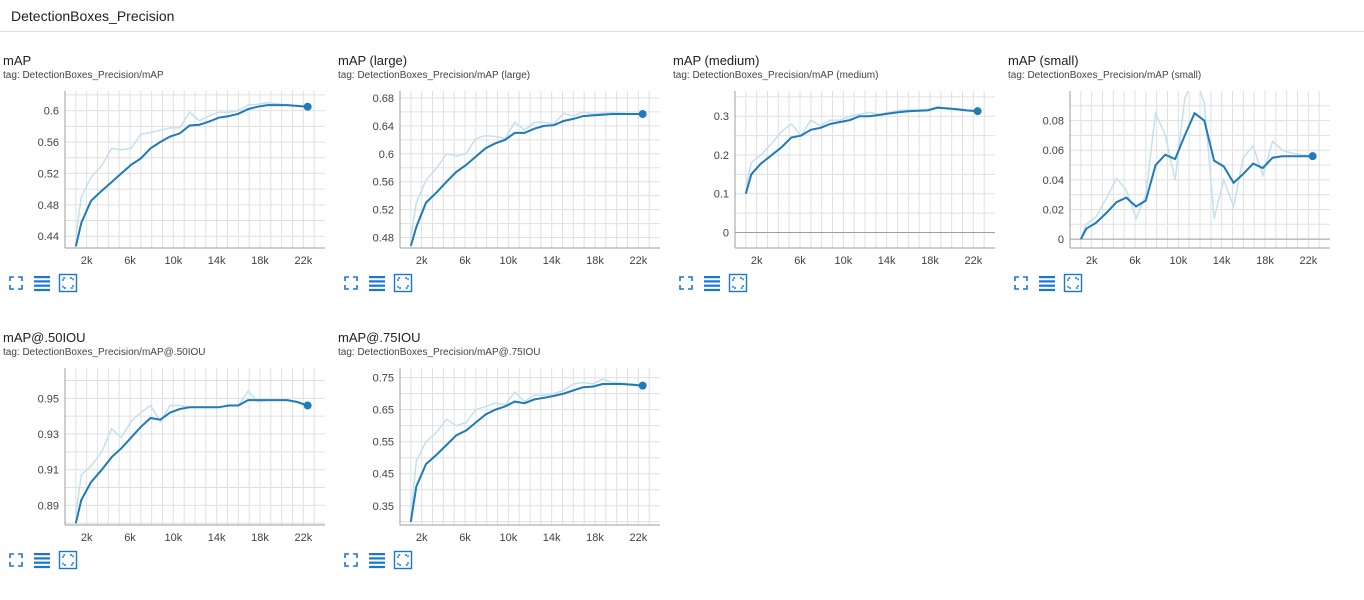  Describe the element at coordinates (1053, 210) in the screenshot. I see `y-tick-label: 0.02` at that location.